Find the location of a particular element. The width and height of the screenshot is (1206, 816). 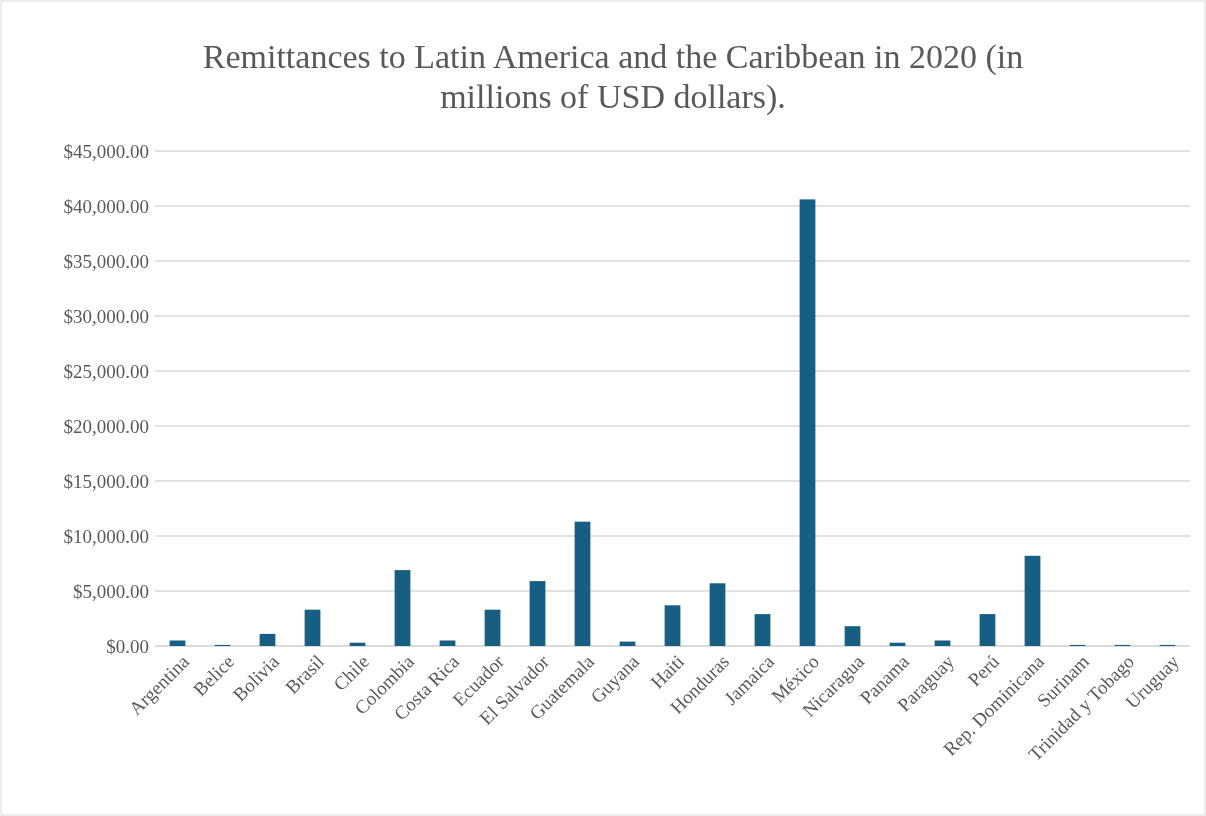

y-tick-label: $20,000.00 is located at coordinates (106, 426).